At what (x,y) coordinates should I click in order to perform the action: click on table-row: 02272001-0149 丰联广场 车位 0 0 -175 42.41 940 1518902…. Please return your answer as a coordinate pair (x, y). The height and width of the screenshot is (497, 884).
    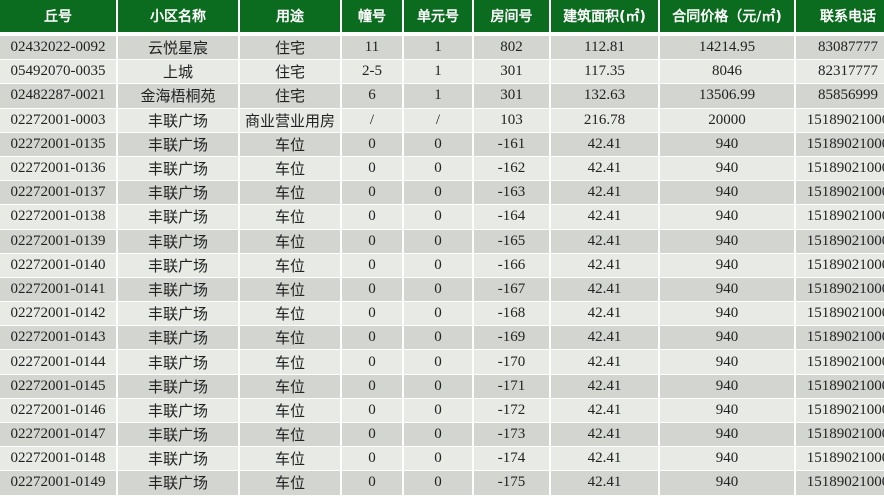
    Looking at the image, I should click on (442, 483).